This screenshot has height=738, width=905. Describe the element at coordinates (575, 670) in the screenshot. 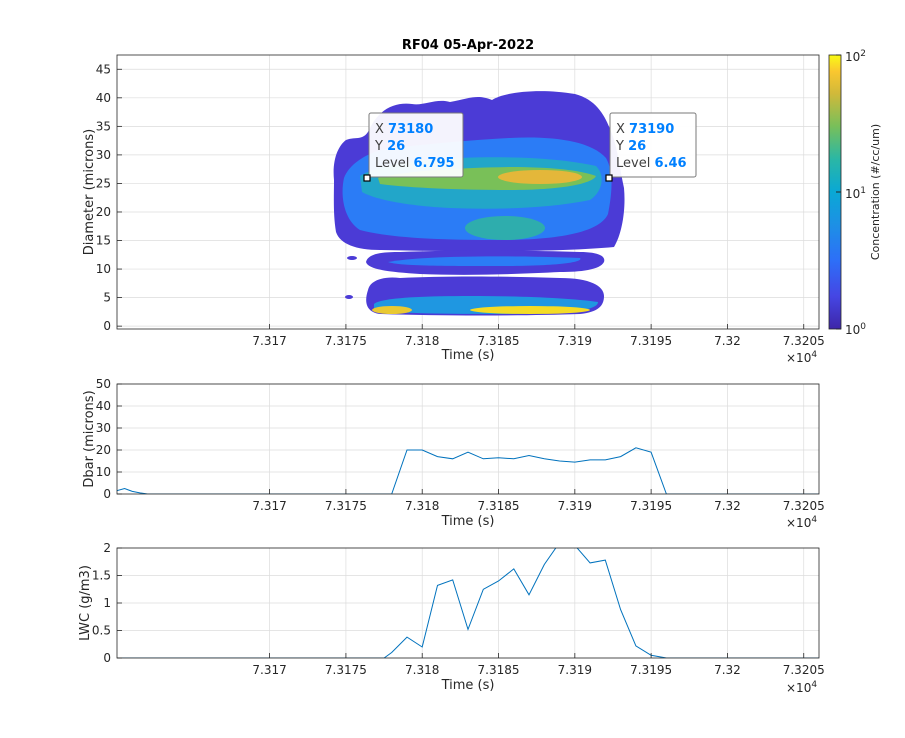

I see `lwc-xtick-label: 7.319` at that location.